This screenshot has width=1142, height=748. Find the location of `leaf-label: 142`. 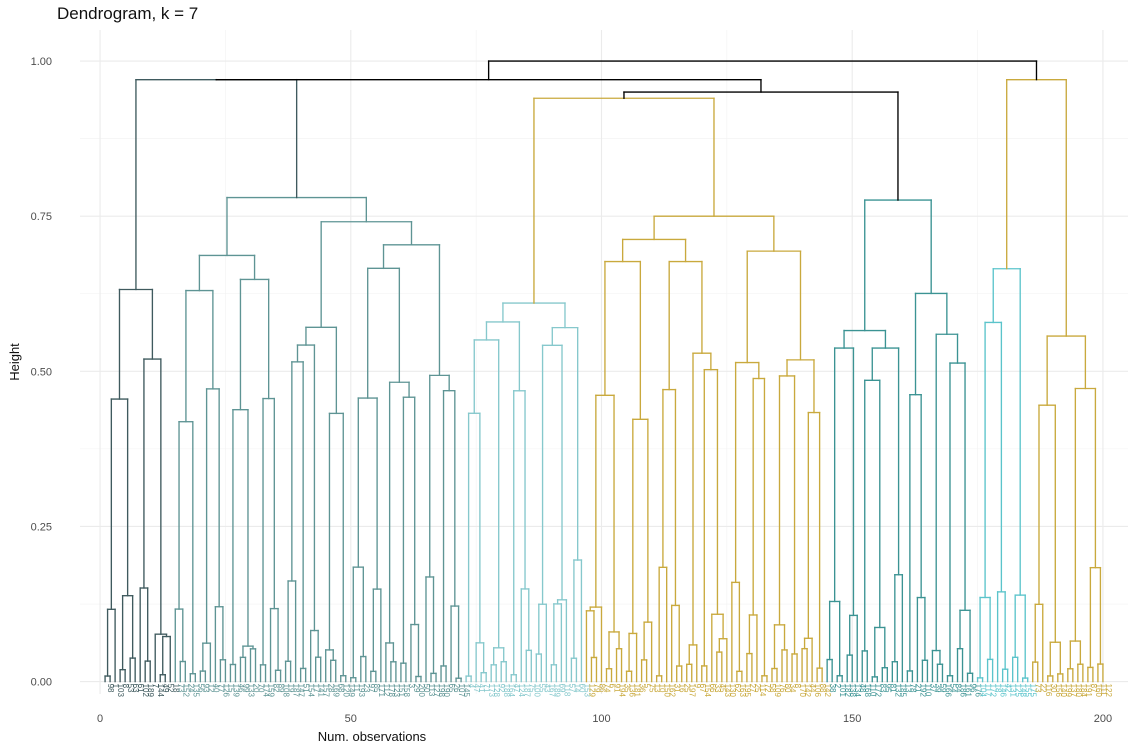

leaf-label: 142 is located at coordinates (807, 691).